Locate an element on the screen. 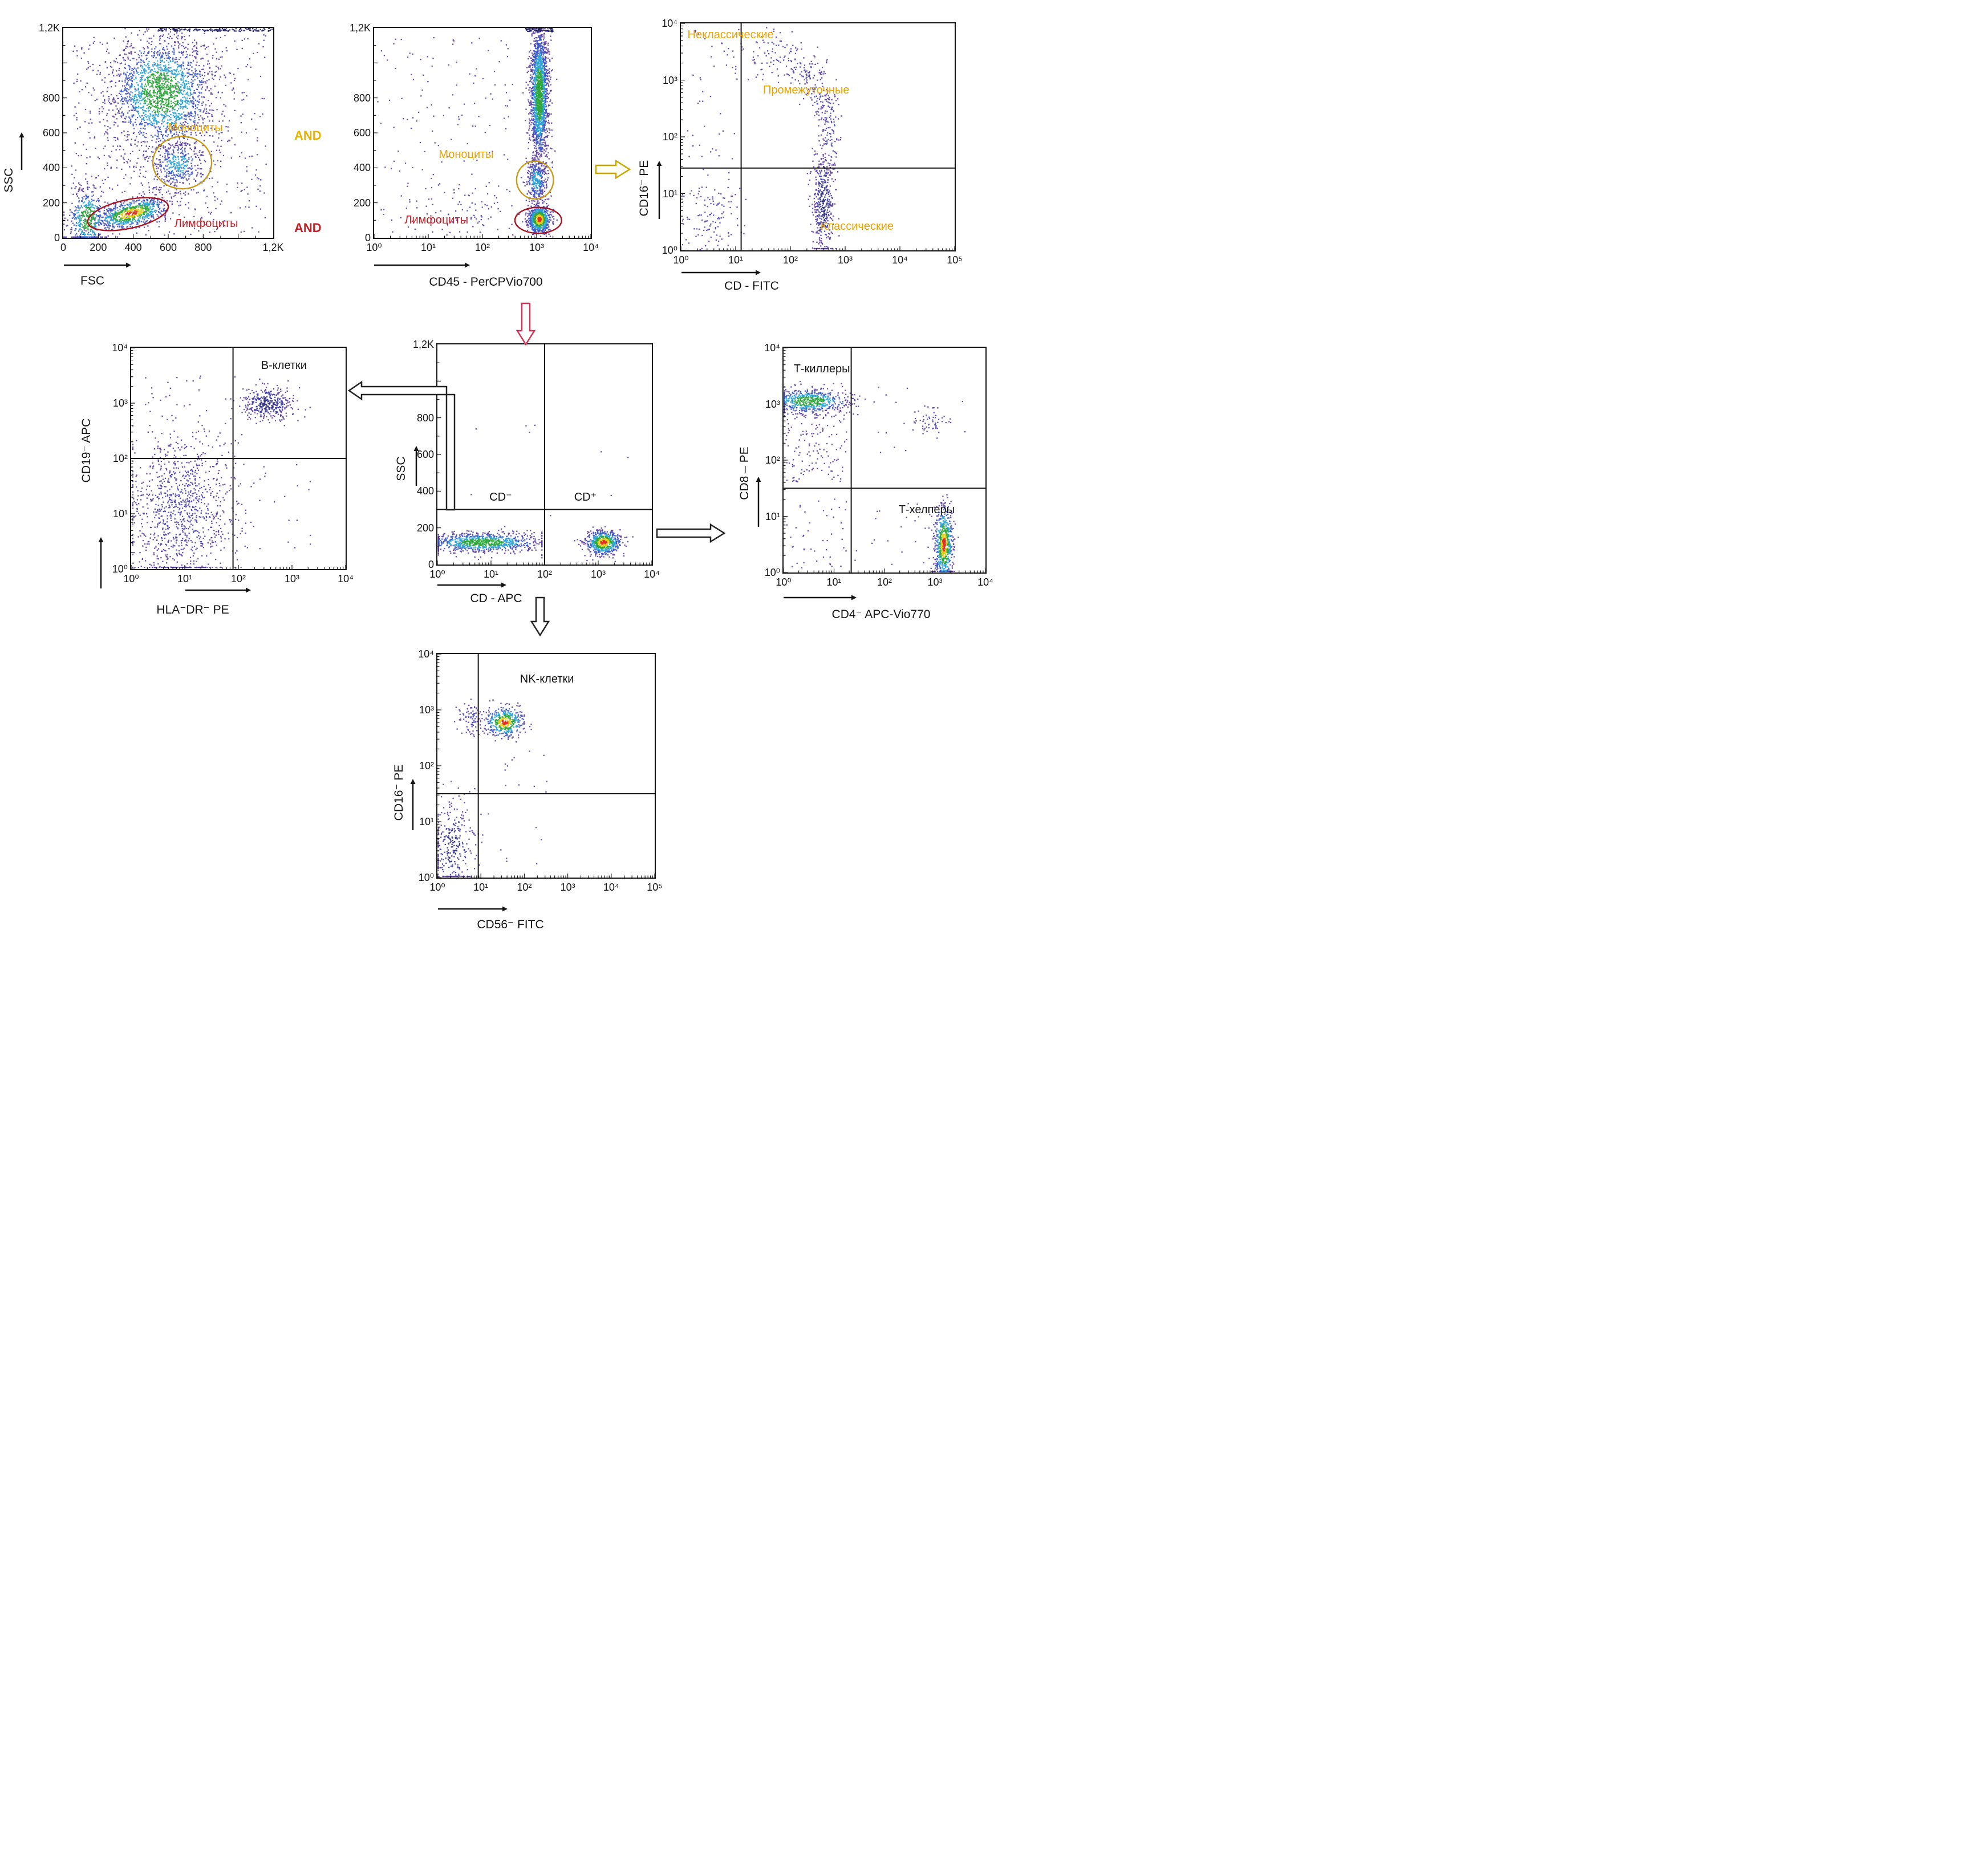 This screenshot has width=1988, height=1872. population-label: Моноциты is located at coordinates (466, 154).